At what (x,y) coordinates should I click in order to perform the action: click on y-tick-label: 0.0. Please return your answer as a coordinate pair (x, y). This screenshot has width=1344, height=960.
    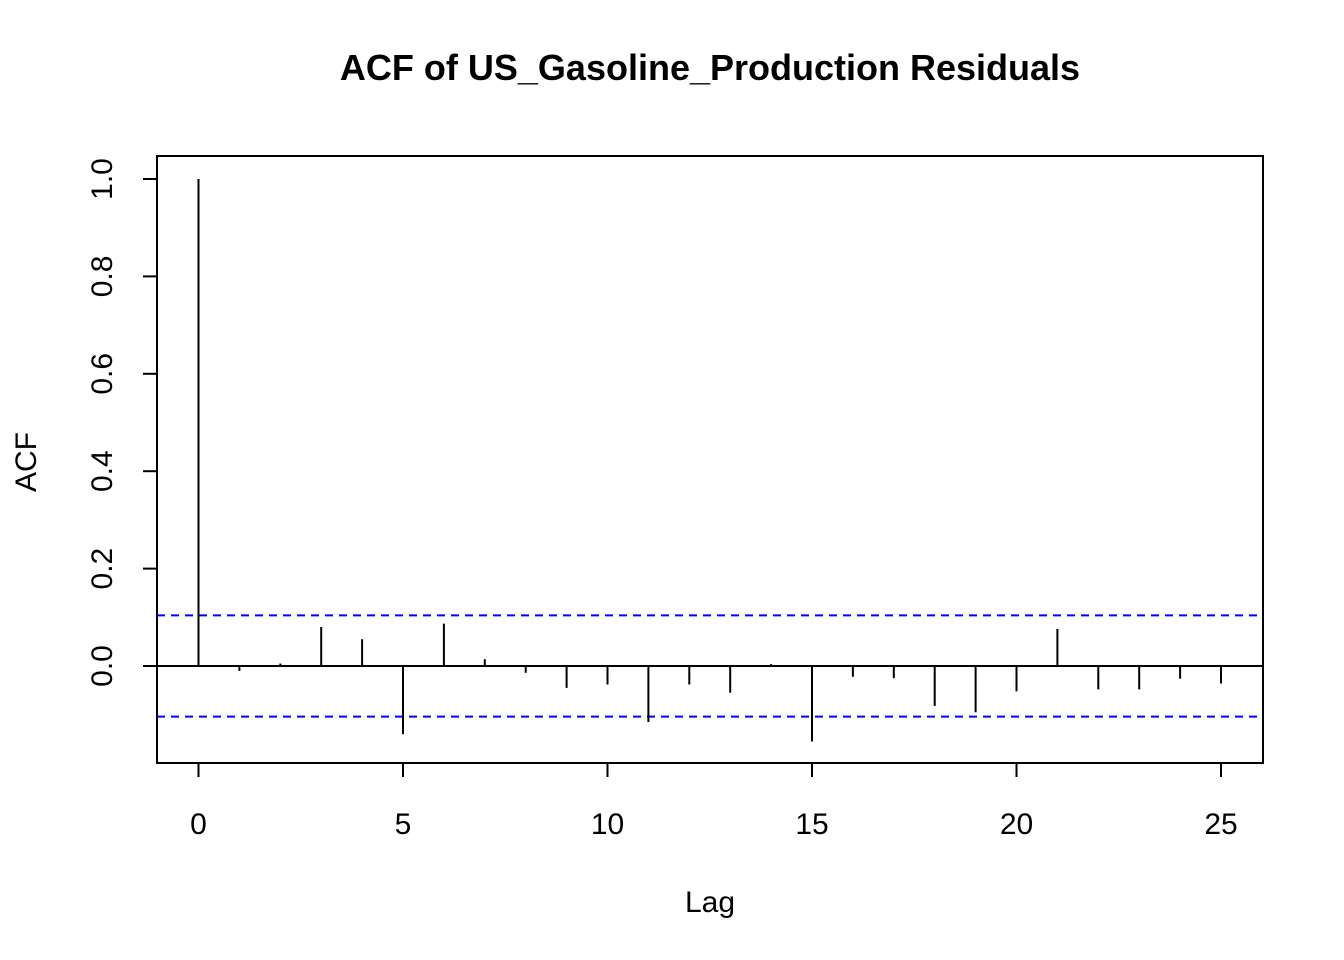
    Looking at the image, I should click on (102, 666).